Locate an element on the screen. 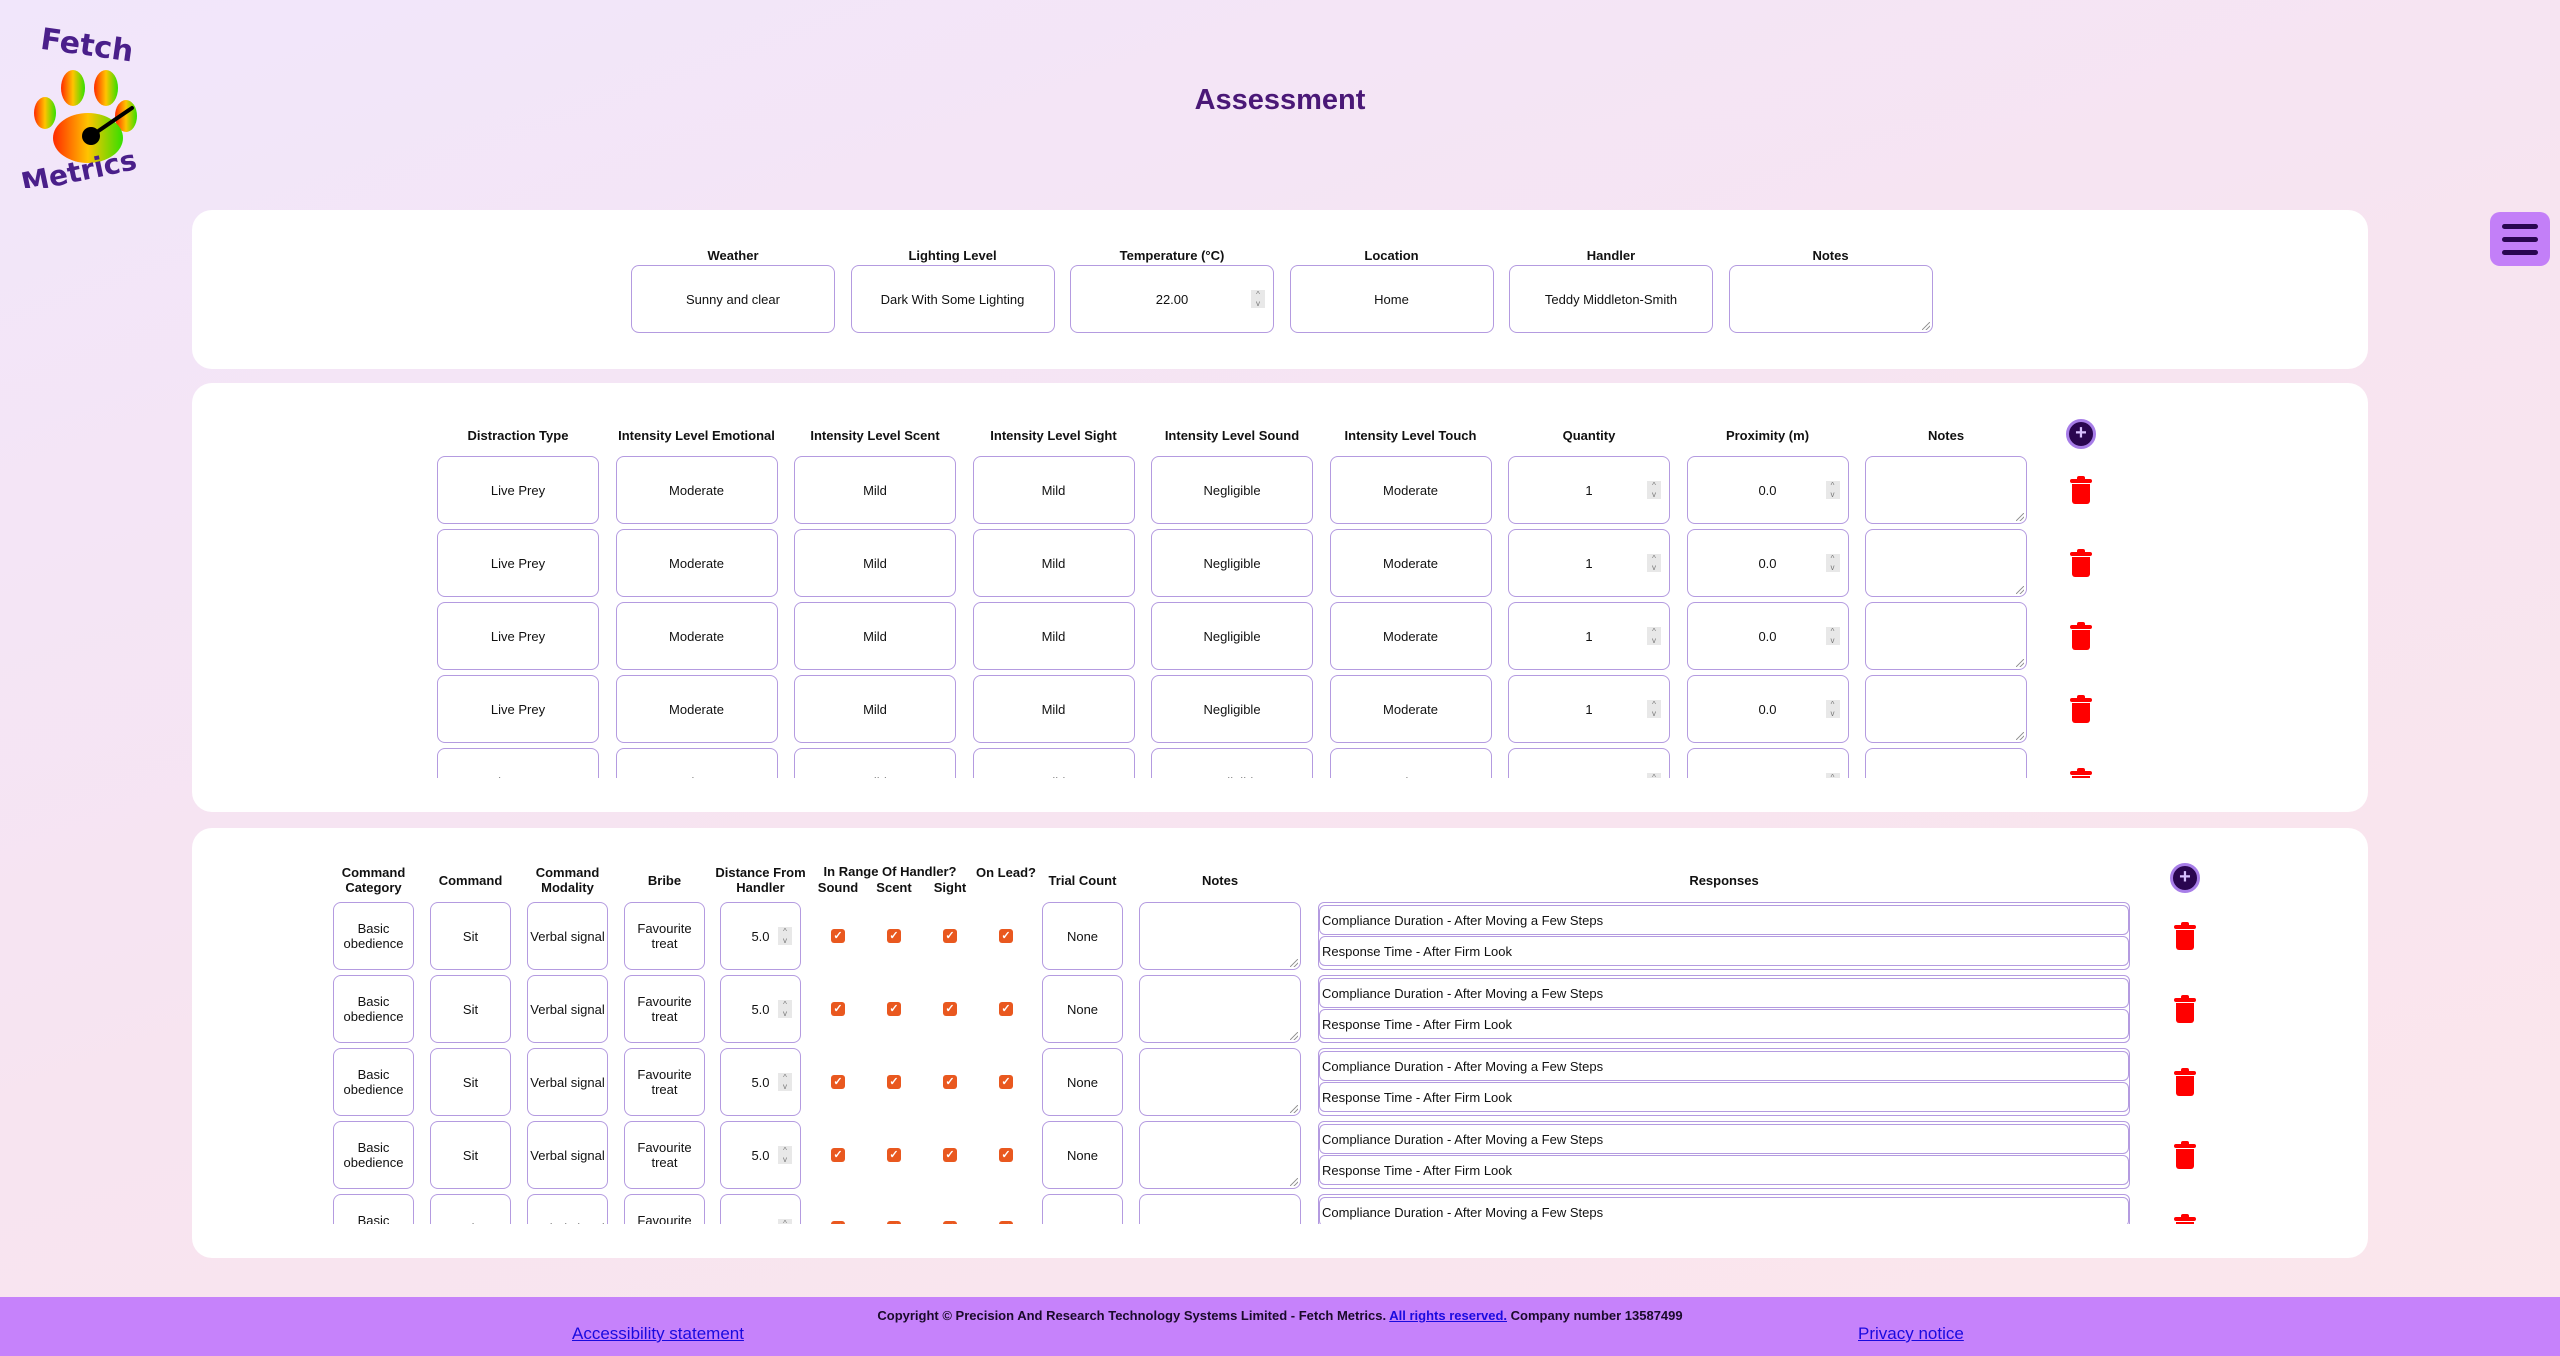 The image size is (2560, 1356). handler-input: Teddy Middleton-Smith is located at coordinates (1611, 299).